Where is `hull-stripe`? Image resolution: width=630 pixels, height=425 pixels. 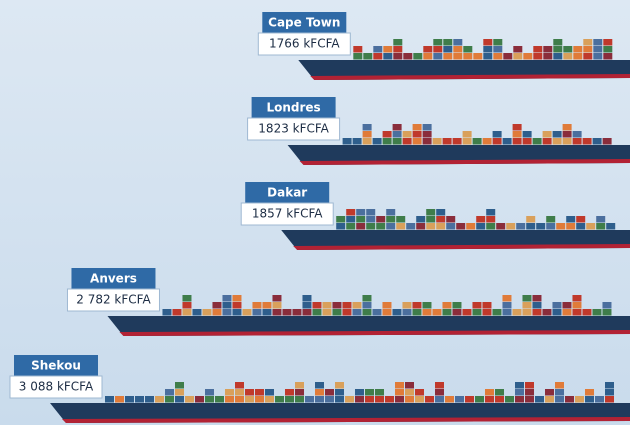 hull-stripe is located at coordinates (464, 162).